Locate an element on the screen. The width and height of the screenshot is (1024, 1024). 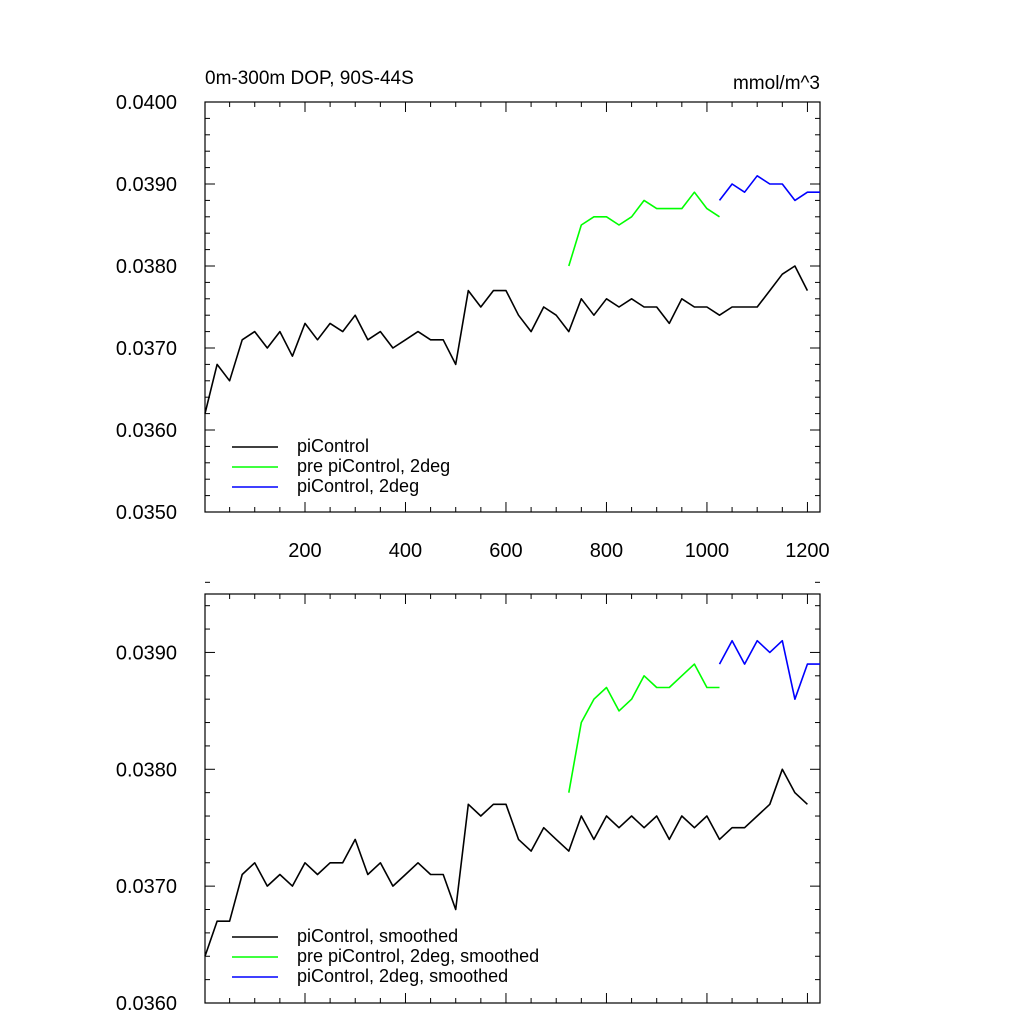
x-tick-label: 800 is located at coordinates (606, 551).